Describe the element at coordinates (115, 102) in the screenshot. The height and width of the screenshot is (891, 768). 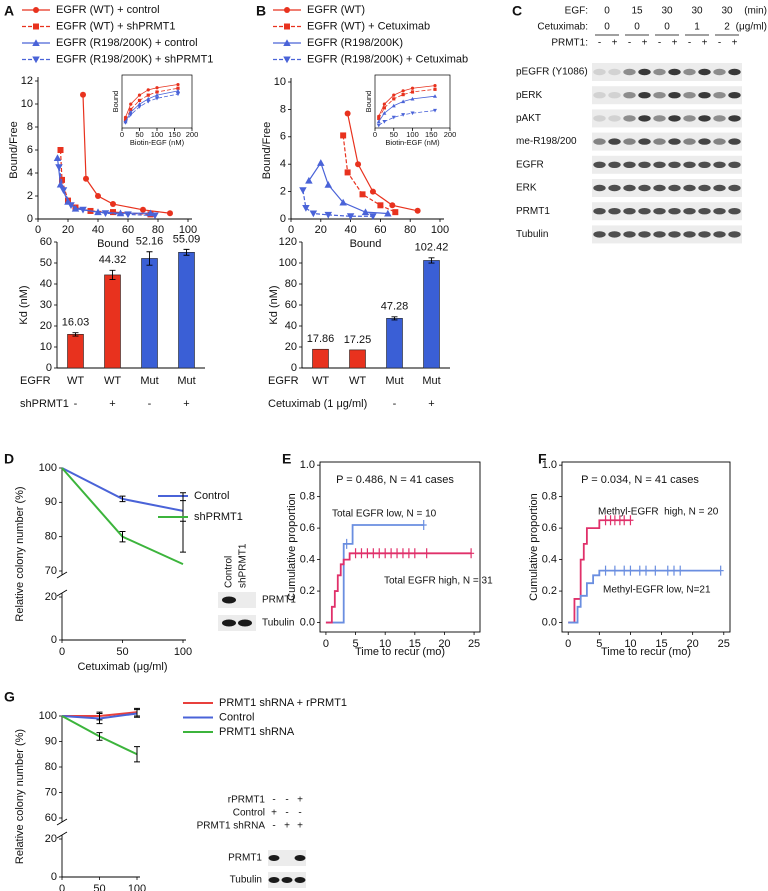
I see `y-axis-label: Bound` at that location.